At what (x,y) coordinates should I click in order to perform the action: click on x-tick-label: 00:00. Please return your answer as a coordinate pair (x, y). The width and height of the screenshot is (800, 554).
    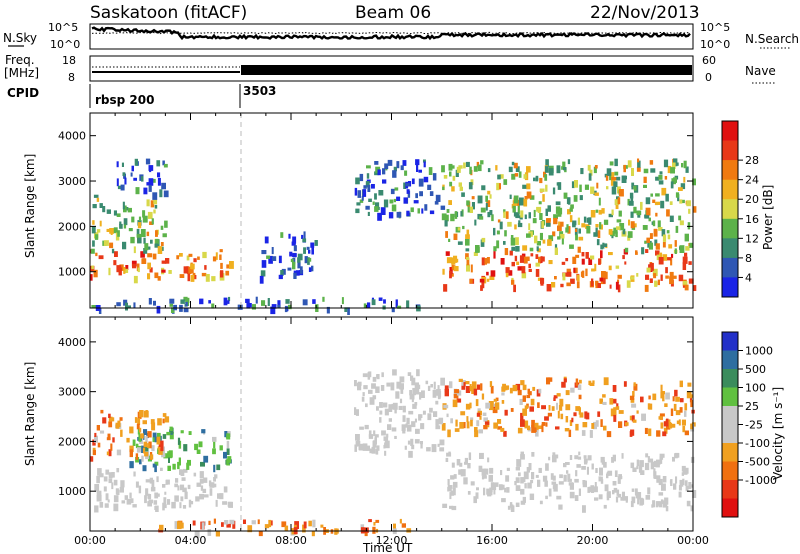
    Looking at the image, I should click on (693, 540).